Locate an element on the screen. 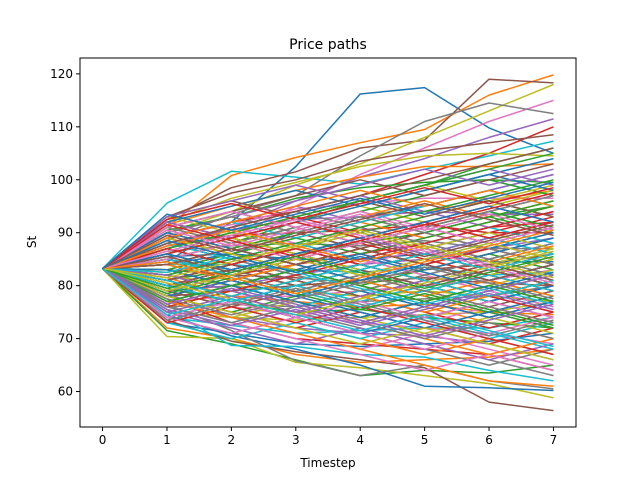 The width and height of the screenshot is (640, 480). y-tick-label: 110 is located at coordinates (61, 127).